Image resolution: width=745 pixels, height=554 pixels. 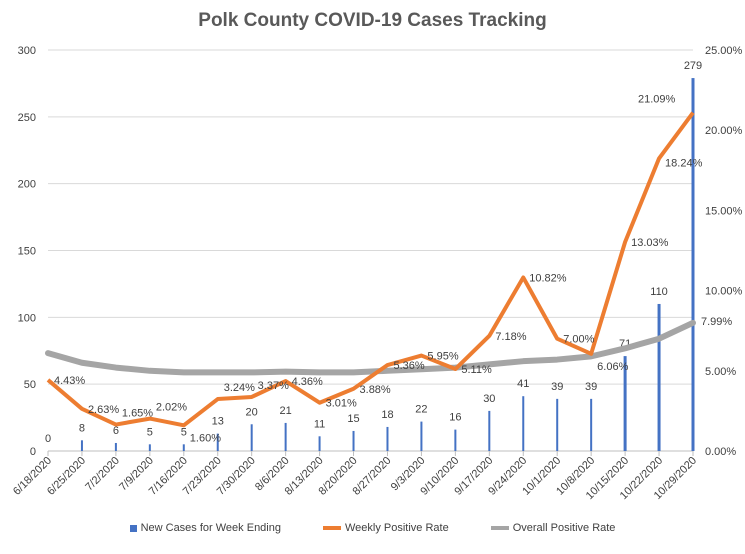 What do you see at coordinates (523, 384) in the screenshot?
I see `bar-data-label: 41` at bounding box center [523, 384].